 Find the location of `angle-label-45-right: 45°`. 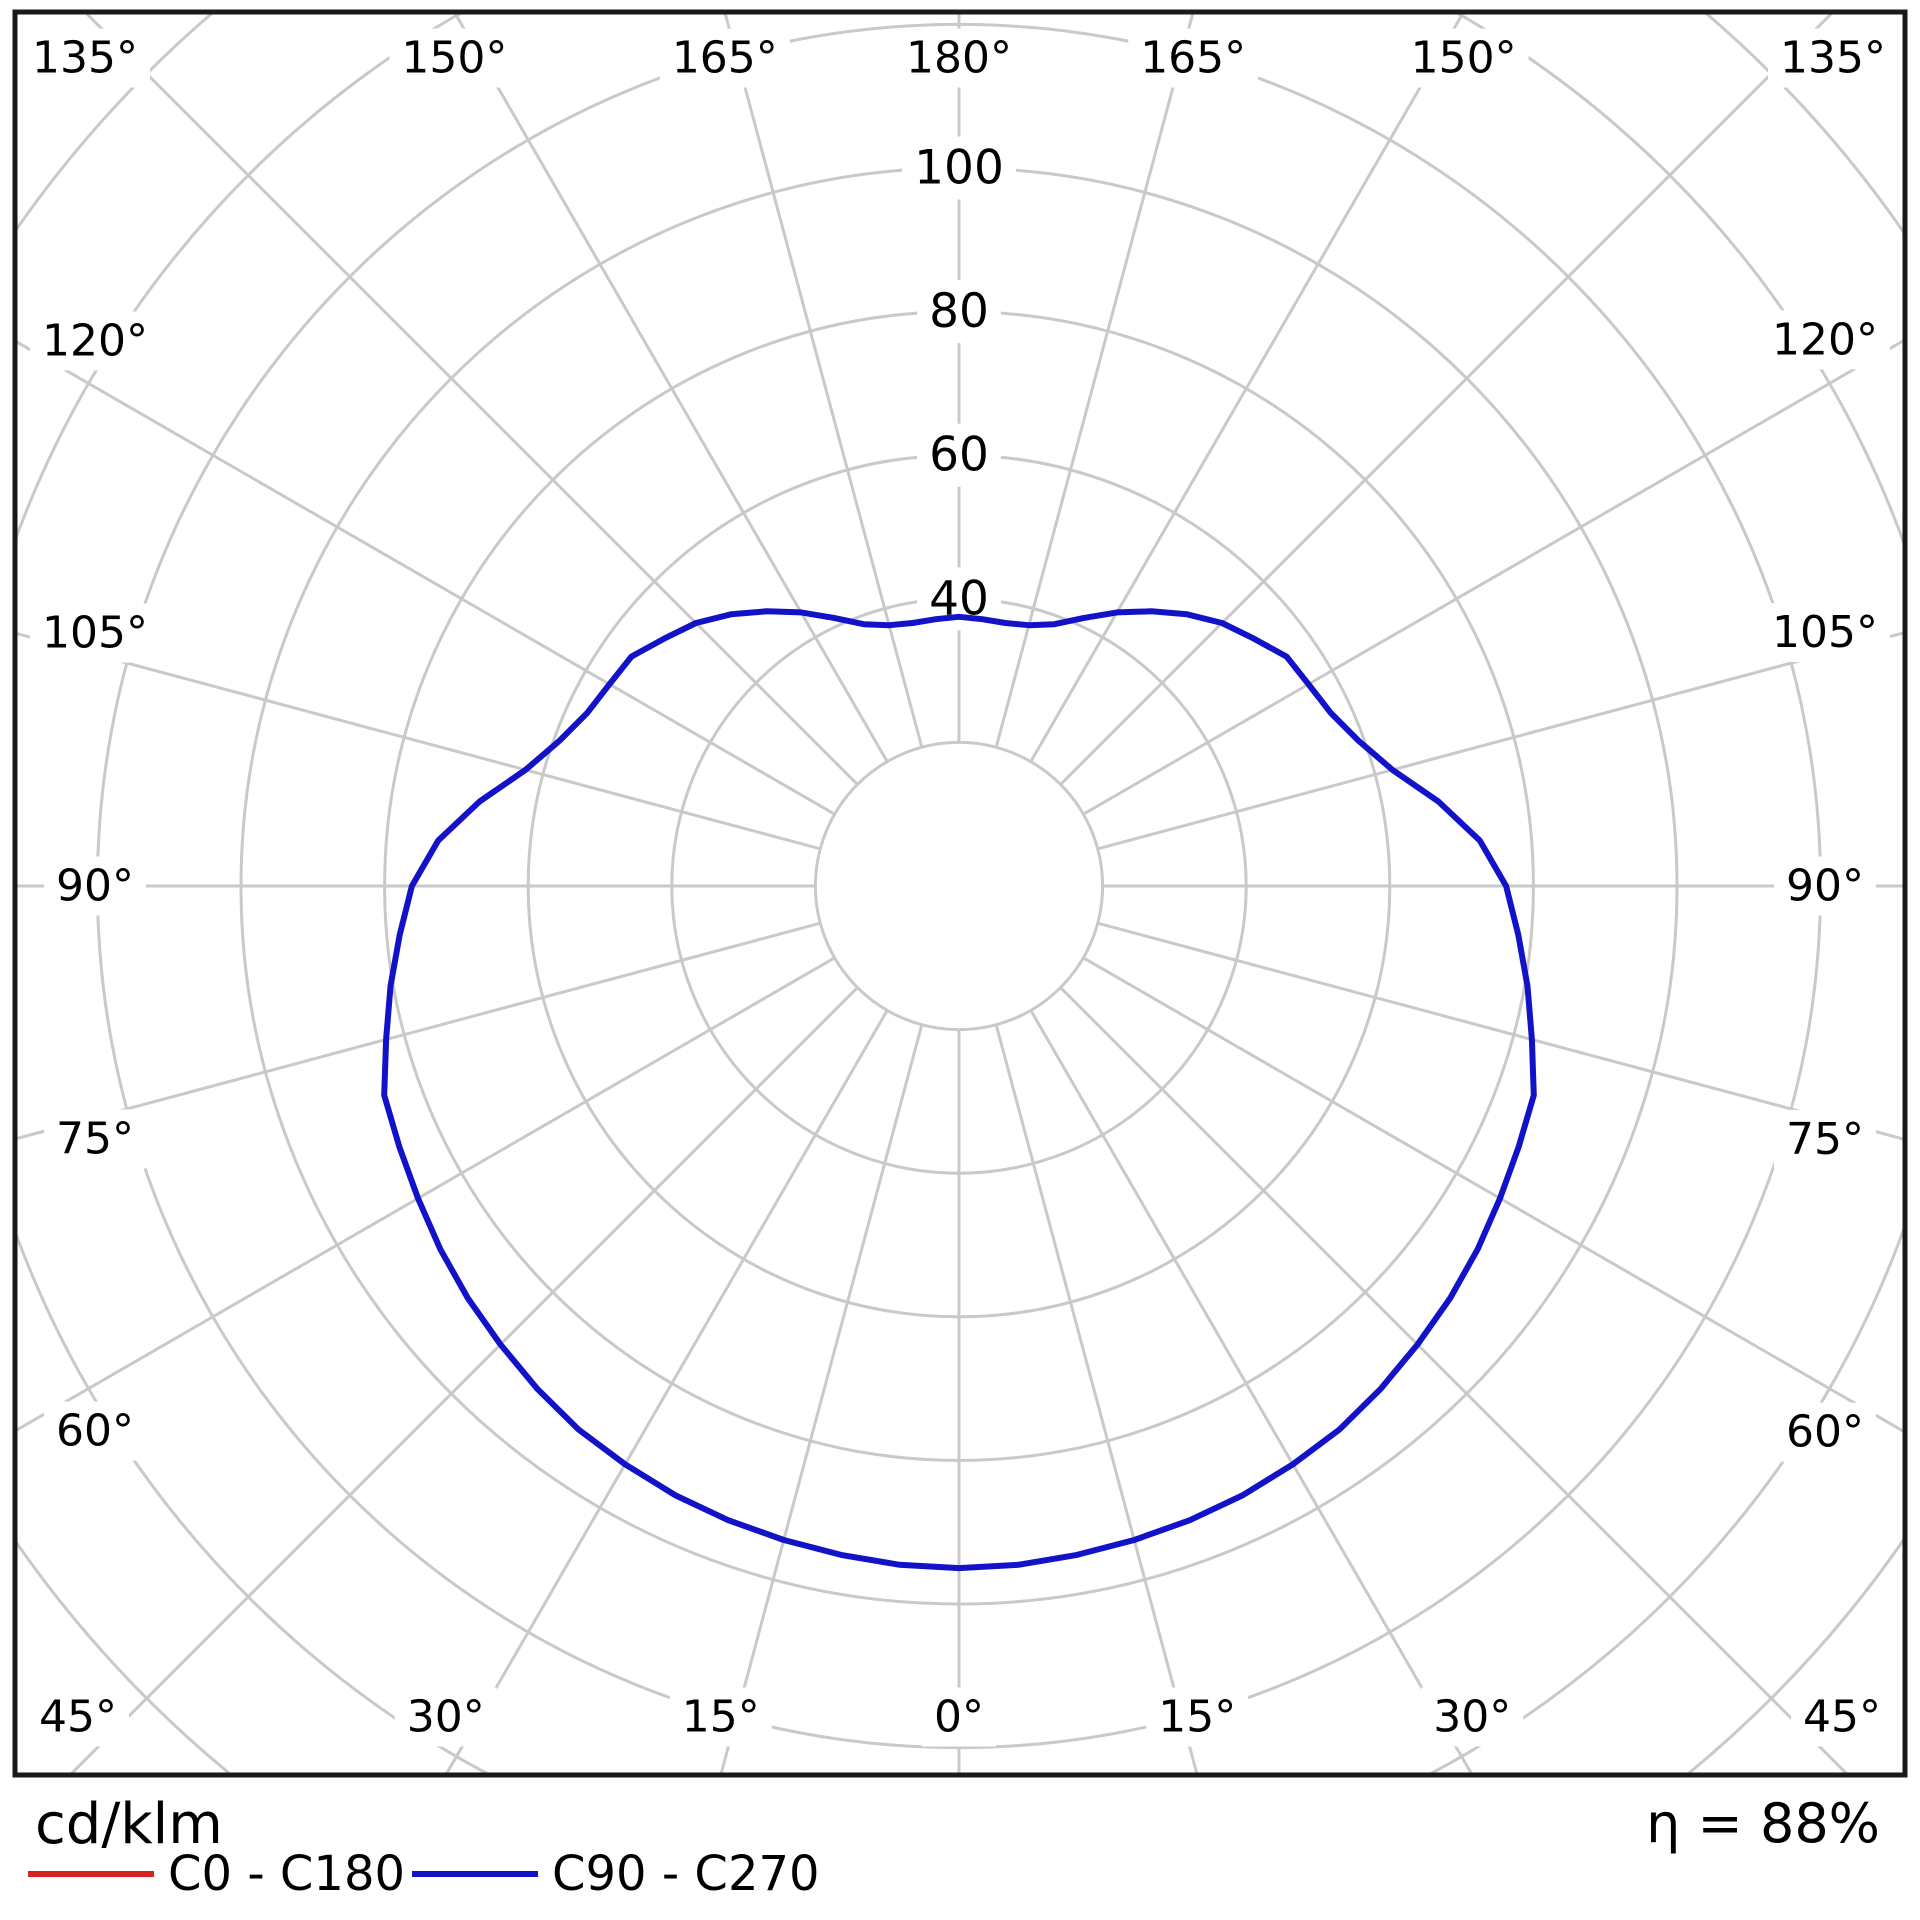

angle-label-45-right: 45° is located at coordinates (1842, 1717).